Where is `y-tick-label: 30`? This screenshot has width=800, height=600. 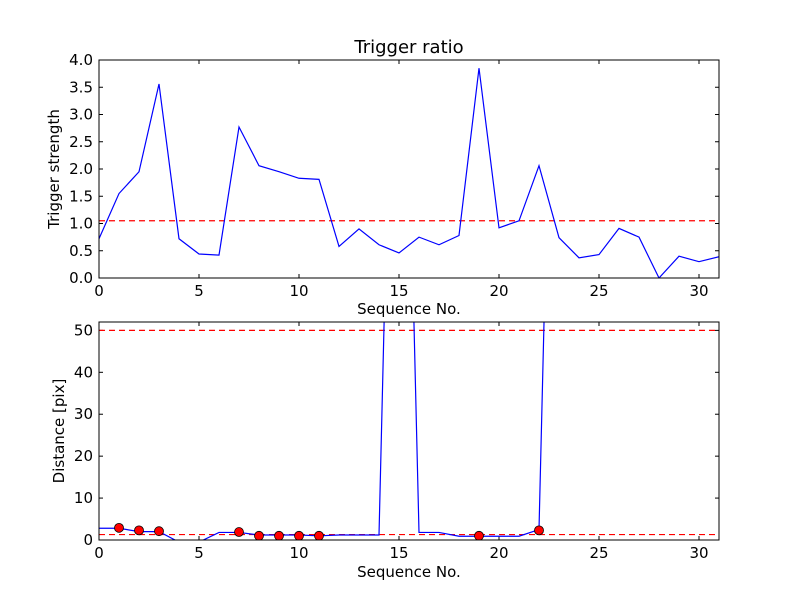 y-tick-label: 30 is located at coordinates (83, 414).